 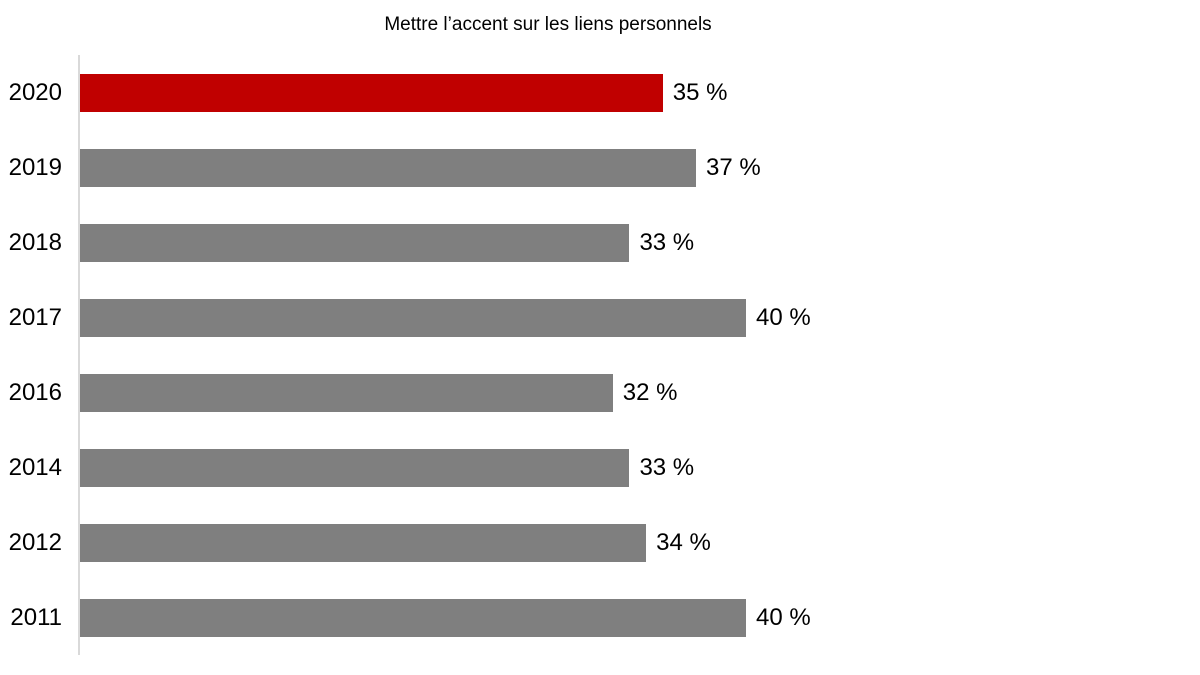 I want to click on category-label: 2014, so click(x=35, y=467).